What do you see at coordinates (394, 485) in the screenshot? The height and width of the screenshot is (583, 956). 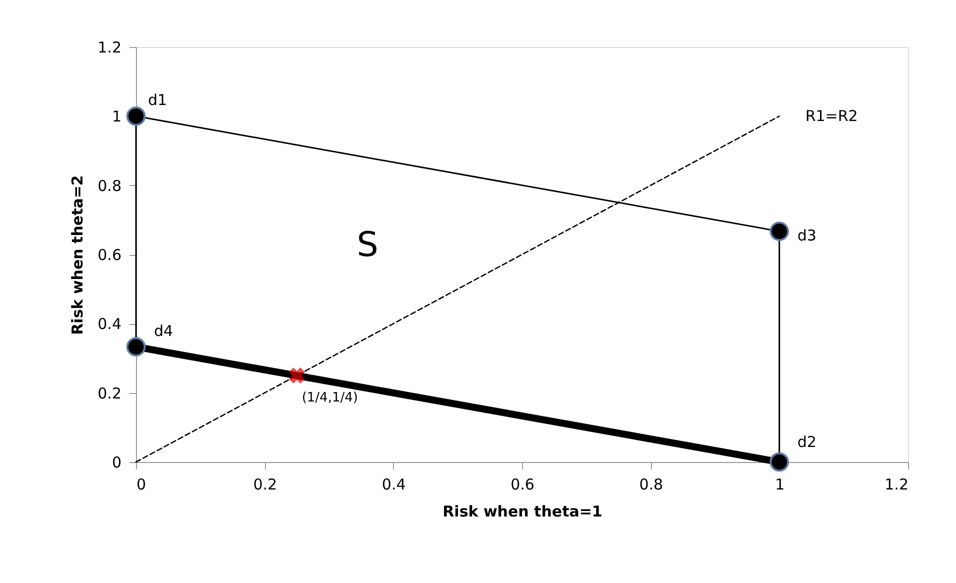 I see `x-tick-label: 0.4` at bounding box center [394, 485].